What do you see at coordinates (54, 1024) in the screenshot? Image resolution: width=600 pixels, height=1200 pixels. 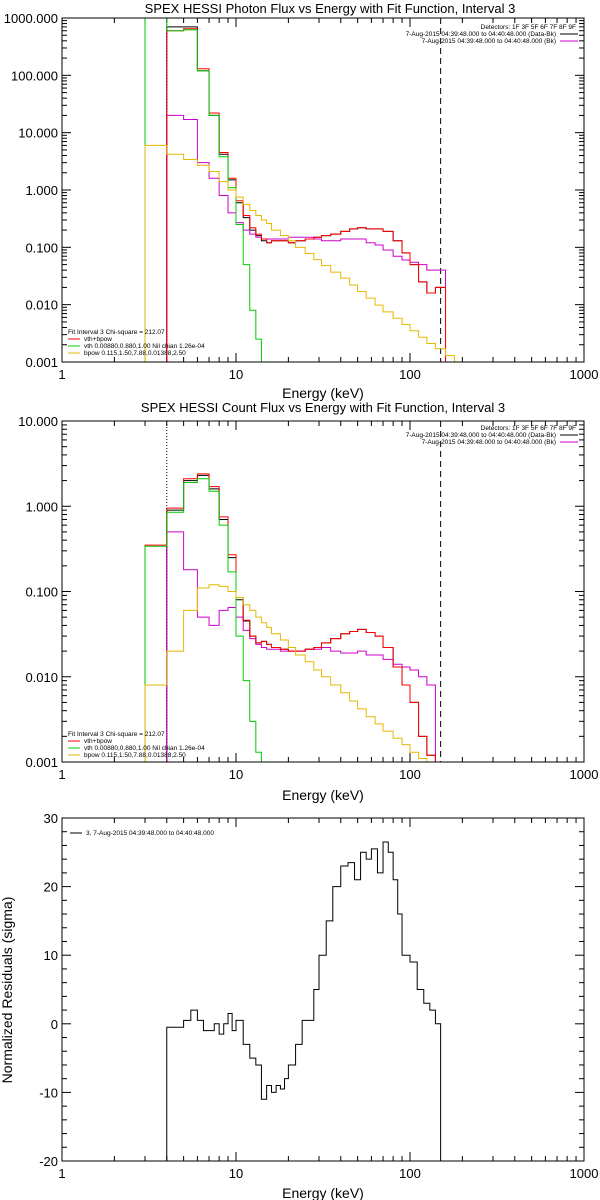 I see `y-tick-label: 0` at bounding box center [54, 1024].